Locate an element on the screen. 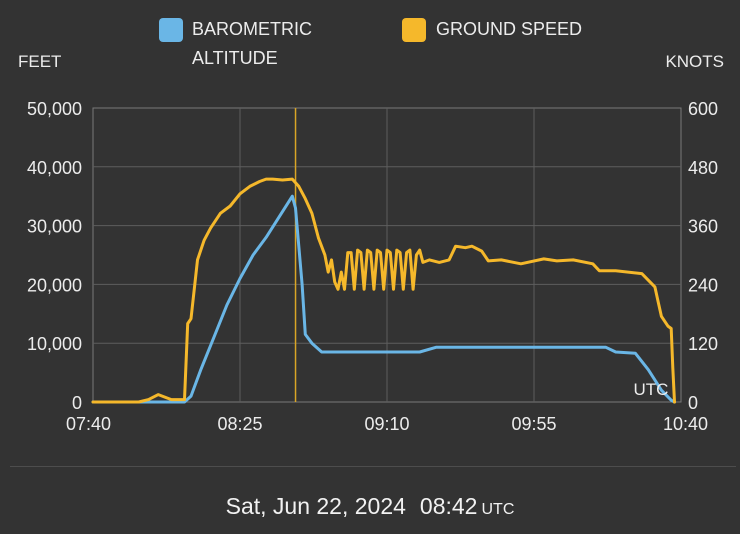 The height and width of the screenshot is (534, 740). x-tick-label: 09:55 is located at coordinates (533, 424).